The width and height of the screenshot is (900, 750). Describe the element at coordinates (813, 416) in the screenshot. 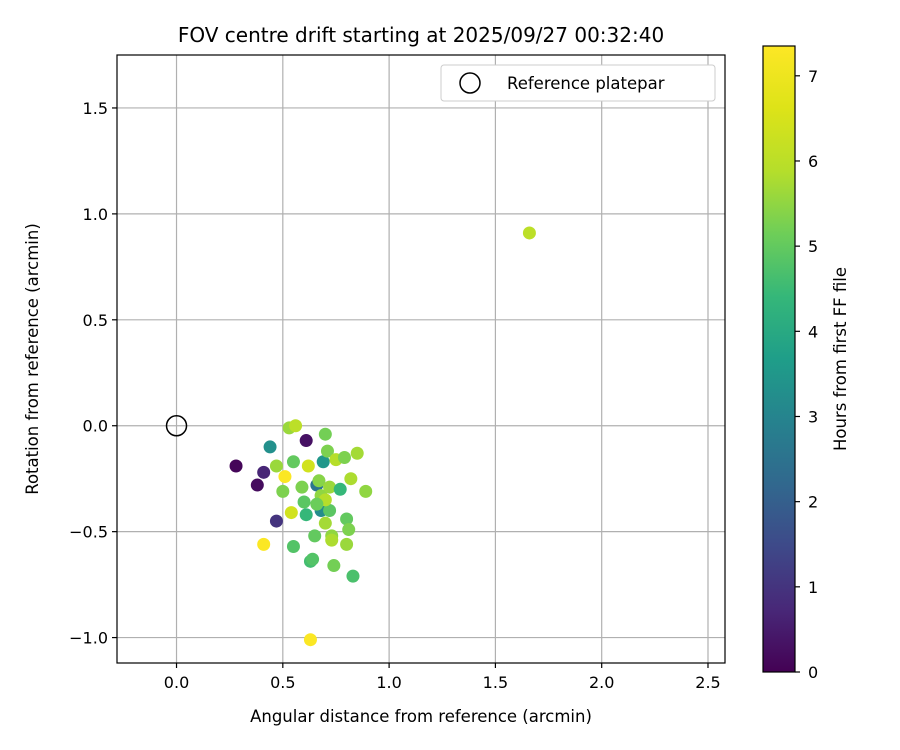

I see `colorbar-tick-label: 3` at that location.